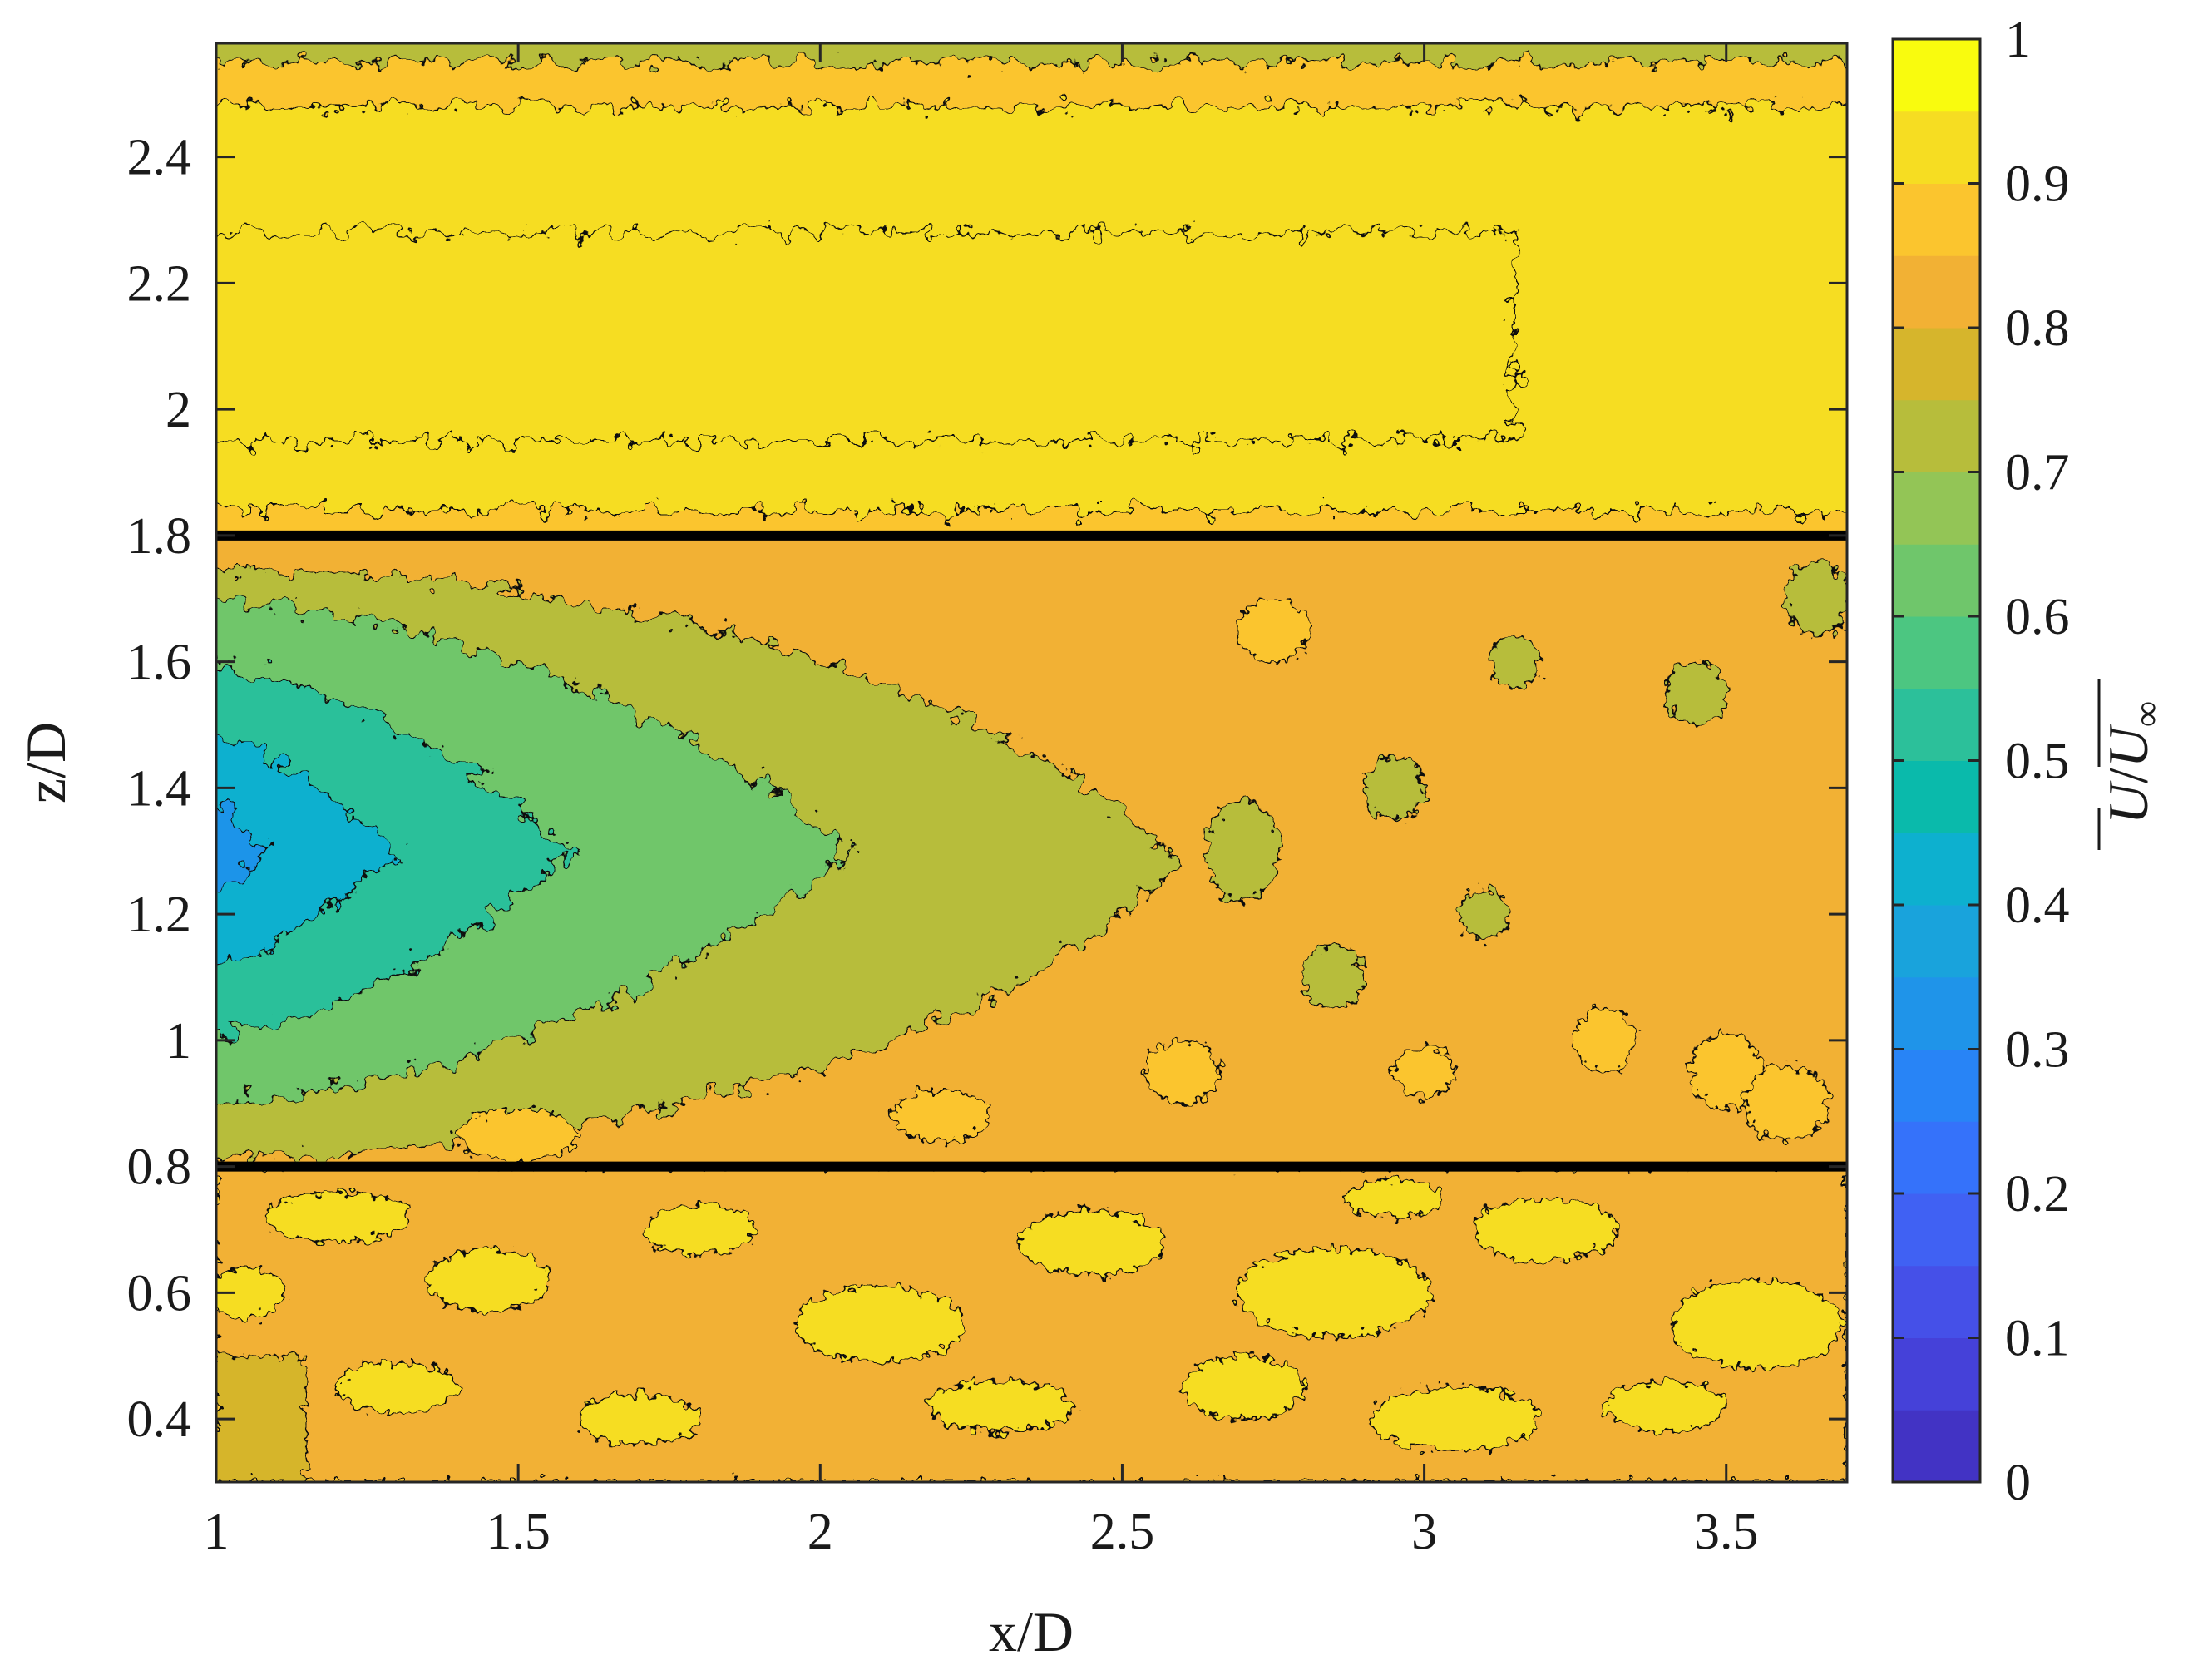  I want to click on y-tick-label: 1.6, so click(159, 663).